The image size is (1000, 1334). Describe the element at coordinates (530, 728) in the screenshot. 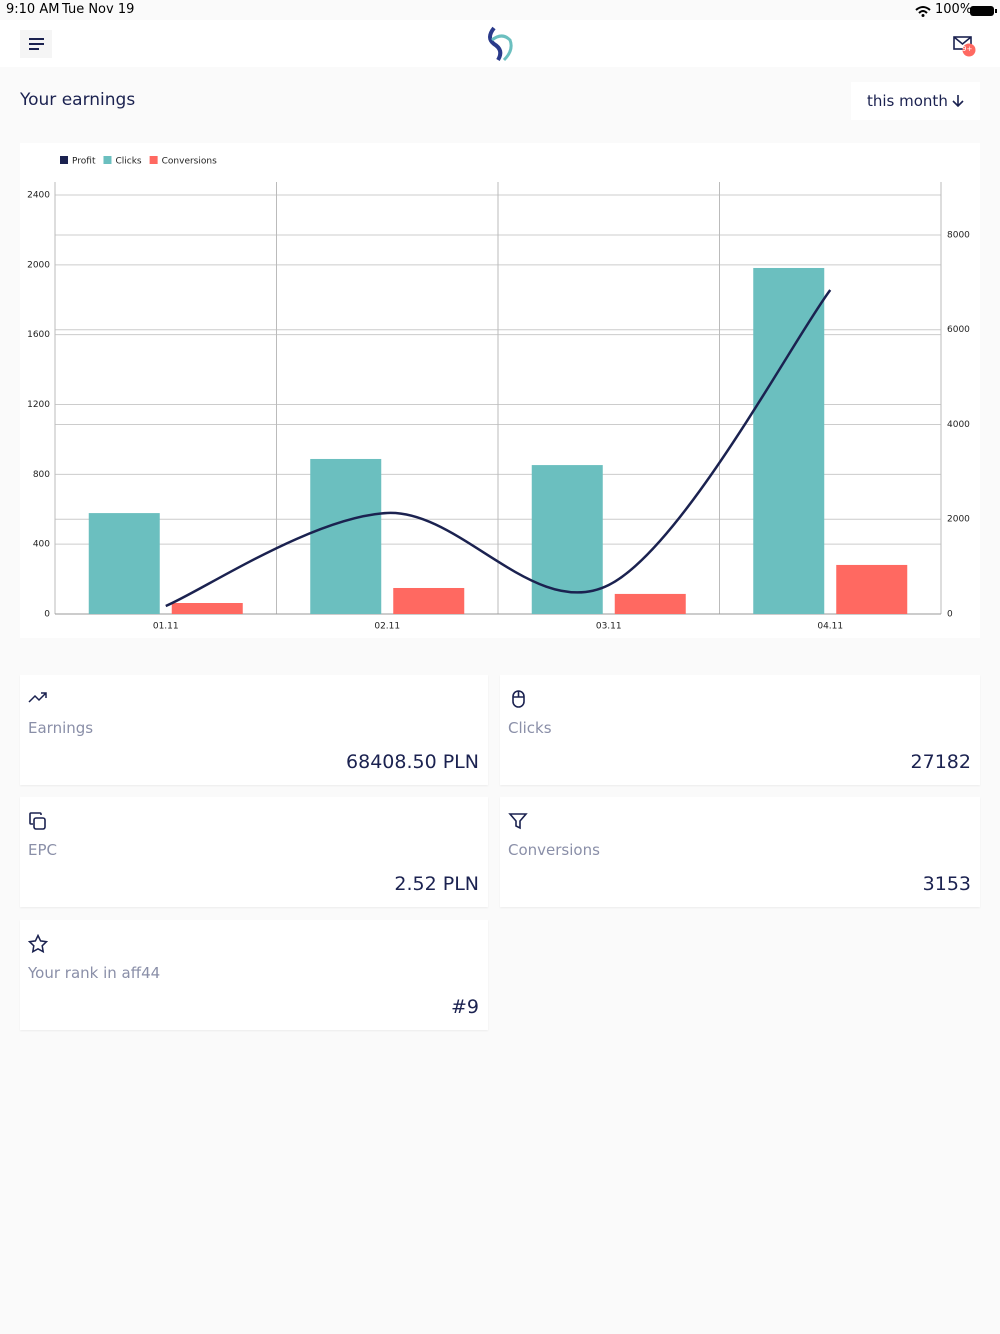

I see `stat-label: Clicks` at that location.